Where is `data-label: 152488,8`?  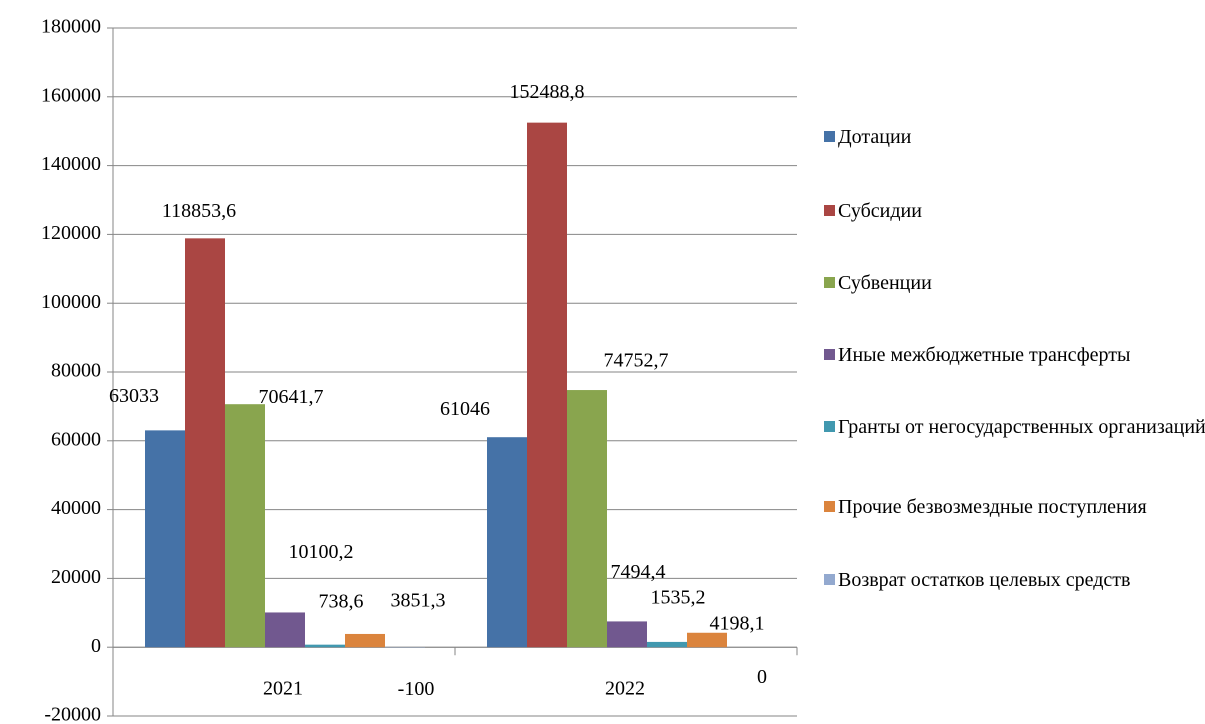 data-label: 152488,8 is located at coordinates (547, 92).